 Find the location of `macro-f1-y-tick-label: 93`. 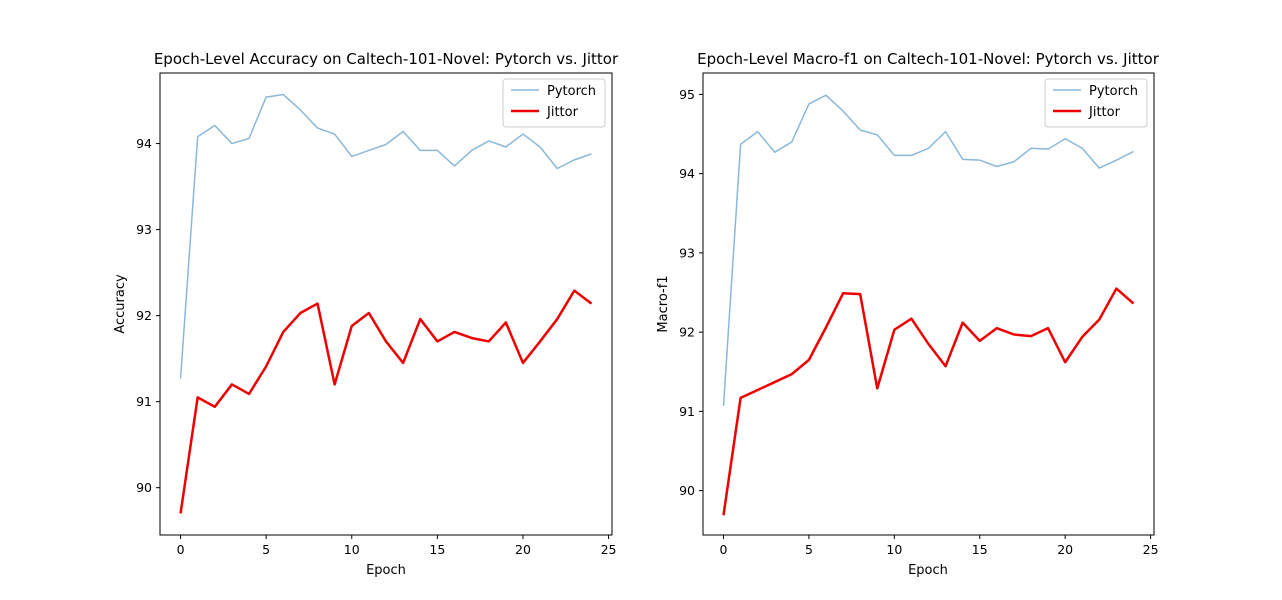

macro-f1-y-tick-label: 93 is located at coordinates (687, 252).